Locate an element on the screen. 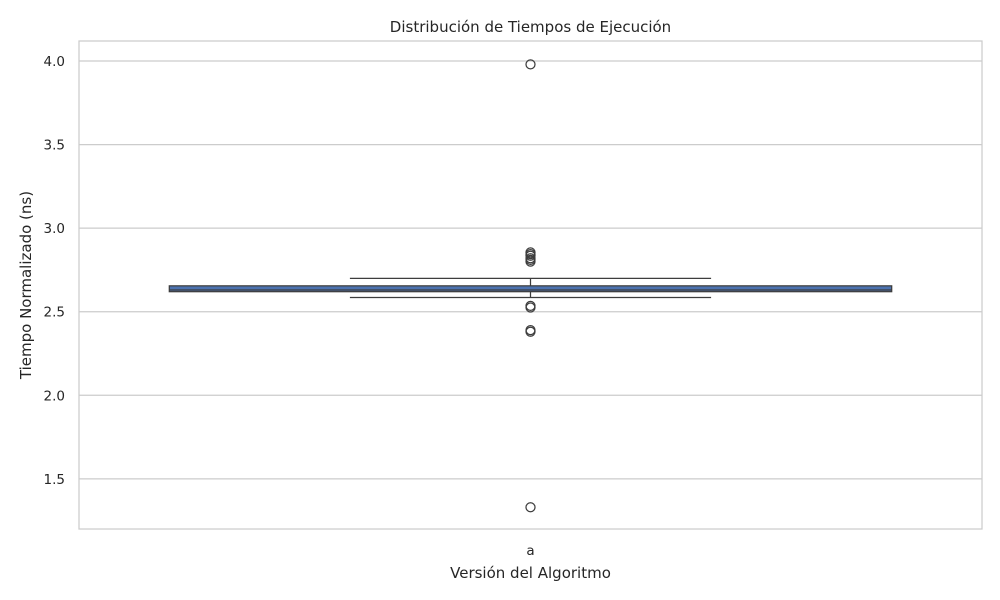  y-tick-label: 3.5 is located at coordinates (54, 146).